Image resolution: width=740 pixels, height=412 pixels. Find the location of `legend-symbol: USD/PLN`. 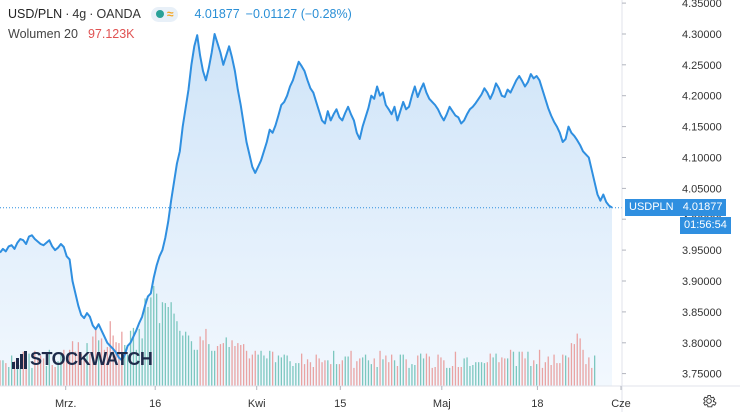

legend-symbol: USD/PLN is located at coordinates (35, 14).